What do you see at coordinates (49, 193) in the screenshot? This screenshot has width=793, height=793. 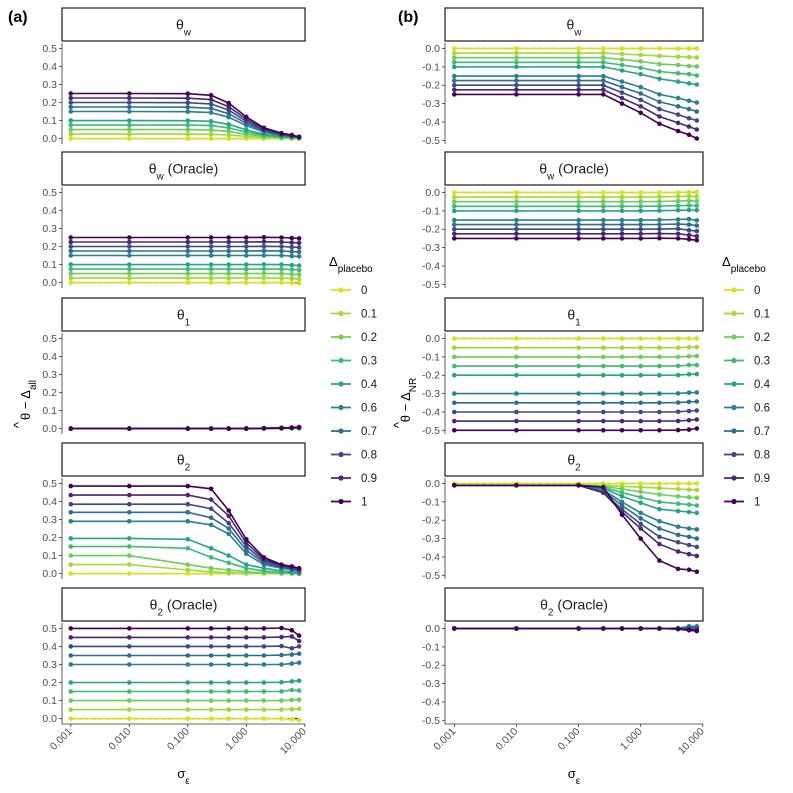 I see `y-tick-label: 0.5` at bounding box center [49, 193].